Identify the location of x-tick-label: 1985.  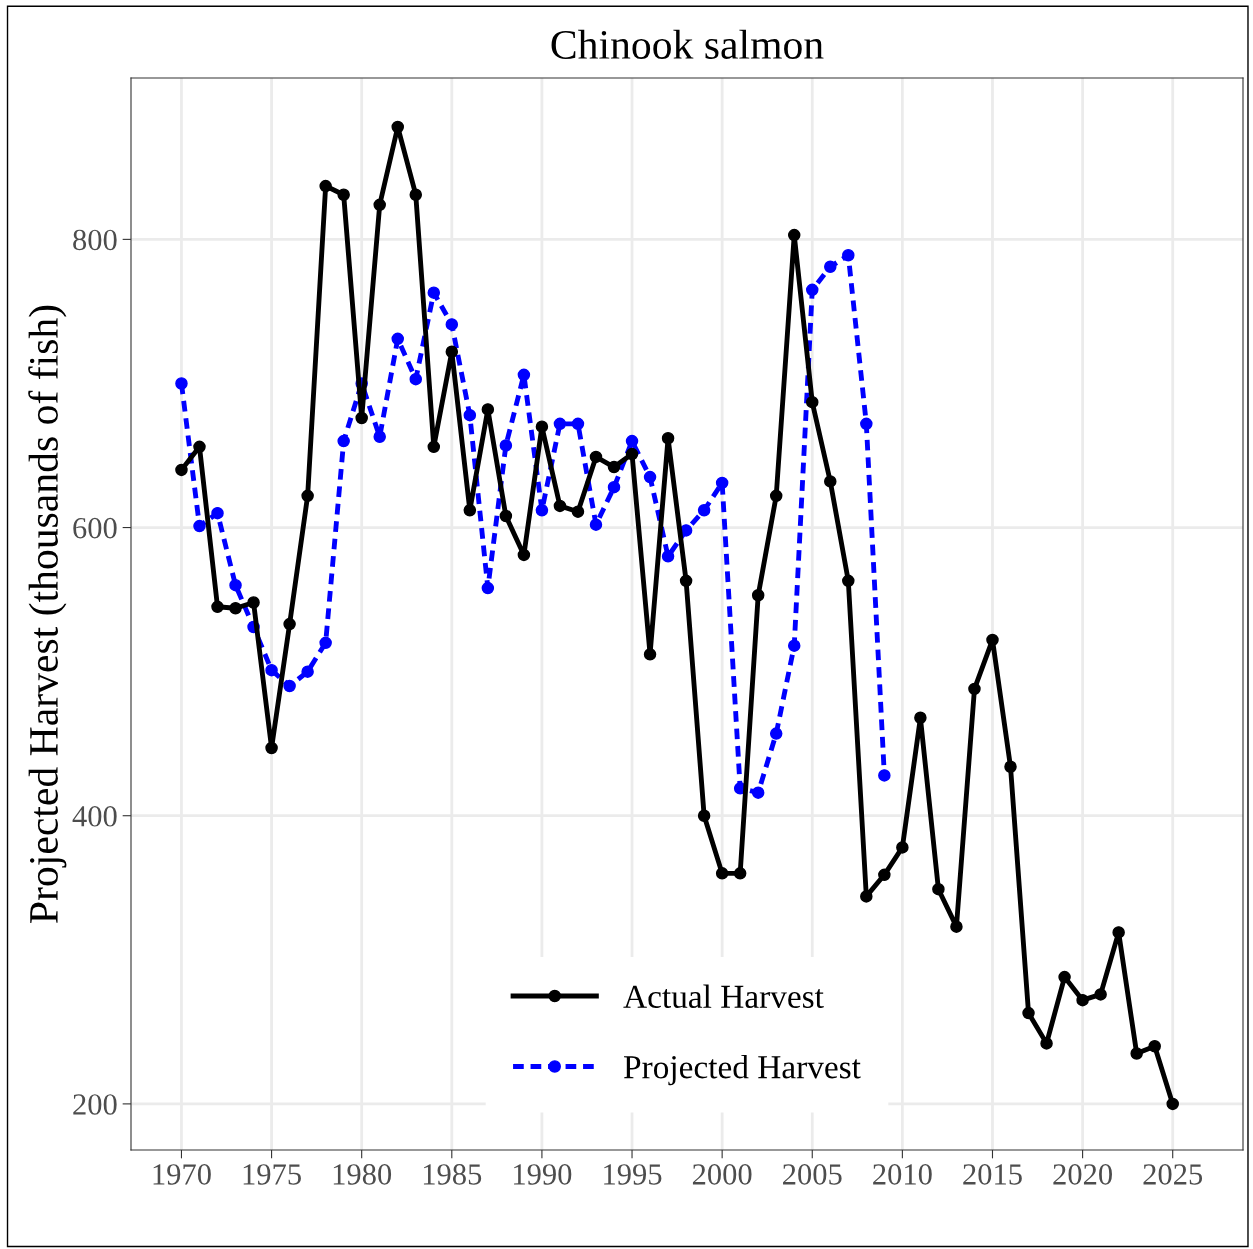
(452, 1174).